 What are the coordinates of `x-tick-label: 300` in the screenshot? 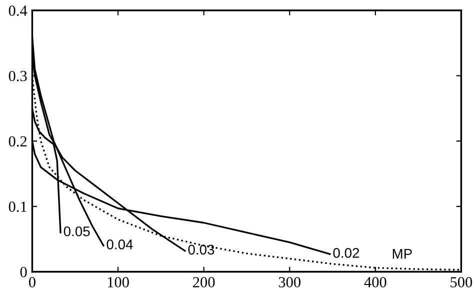 It's located at (289, 282).